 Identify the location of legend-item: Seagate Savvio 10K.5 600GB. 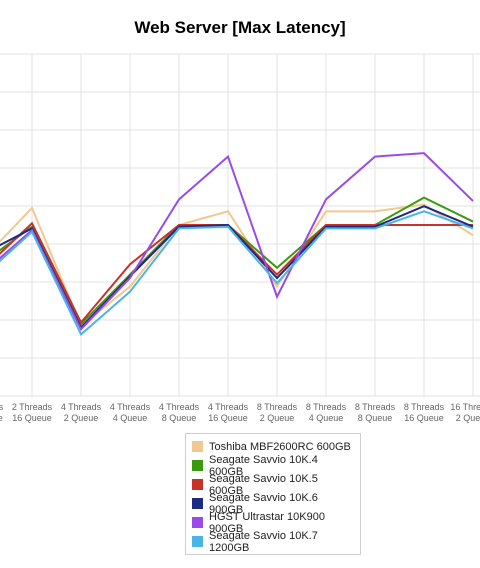
(273, 484).